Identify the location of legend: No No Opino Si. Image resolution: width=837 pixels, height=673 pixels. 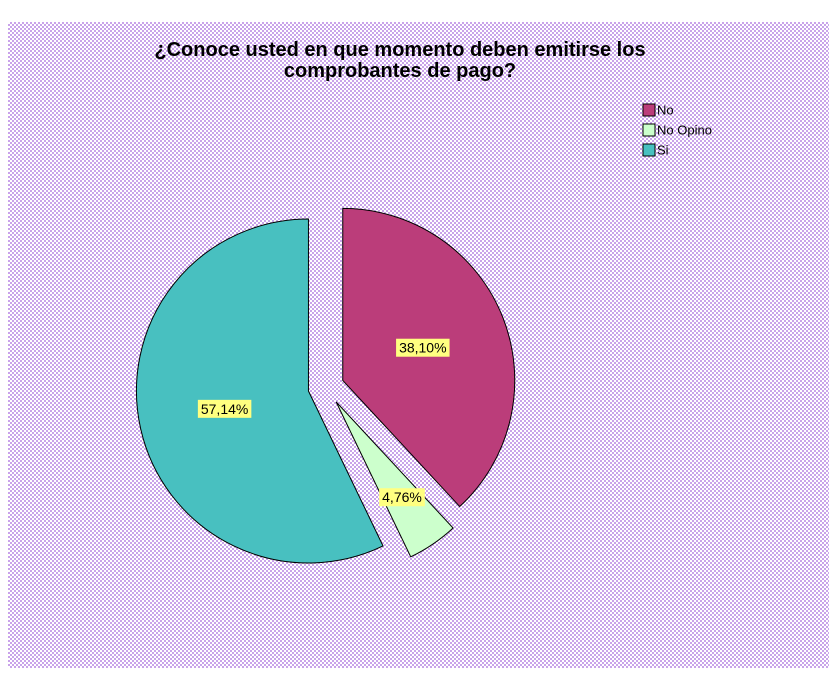
(677, 129).